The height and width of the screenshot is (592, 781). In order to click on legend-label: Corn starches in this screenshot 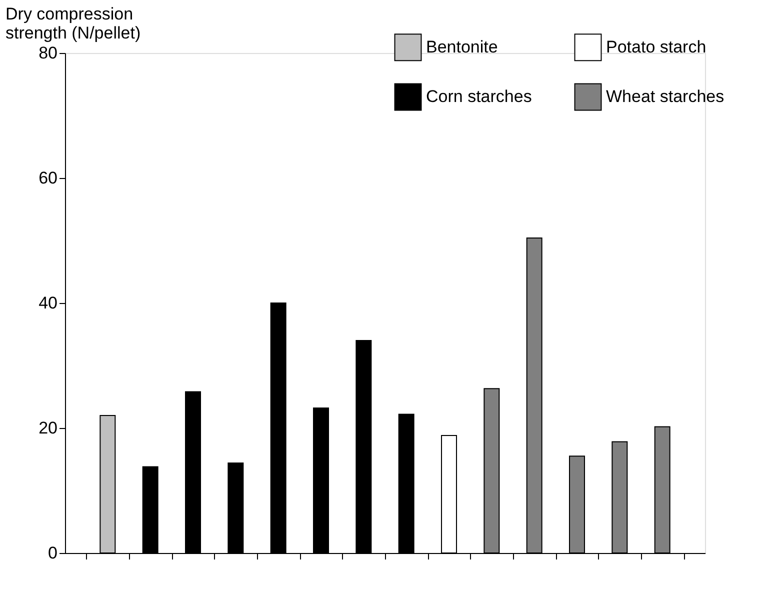, I will do `click(479, 96)`.